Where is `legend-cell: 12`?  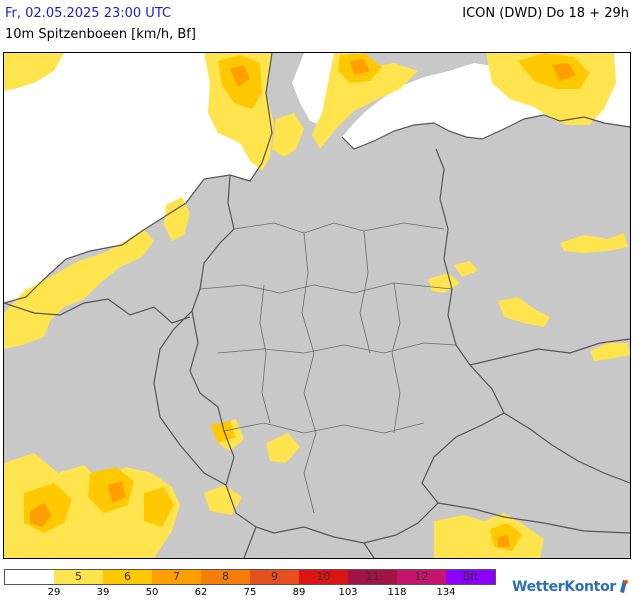
legend-cell: 12 is located at coordinates (421, 577).